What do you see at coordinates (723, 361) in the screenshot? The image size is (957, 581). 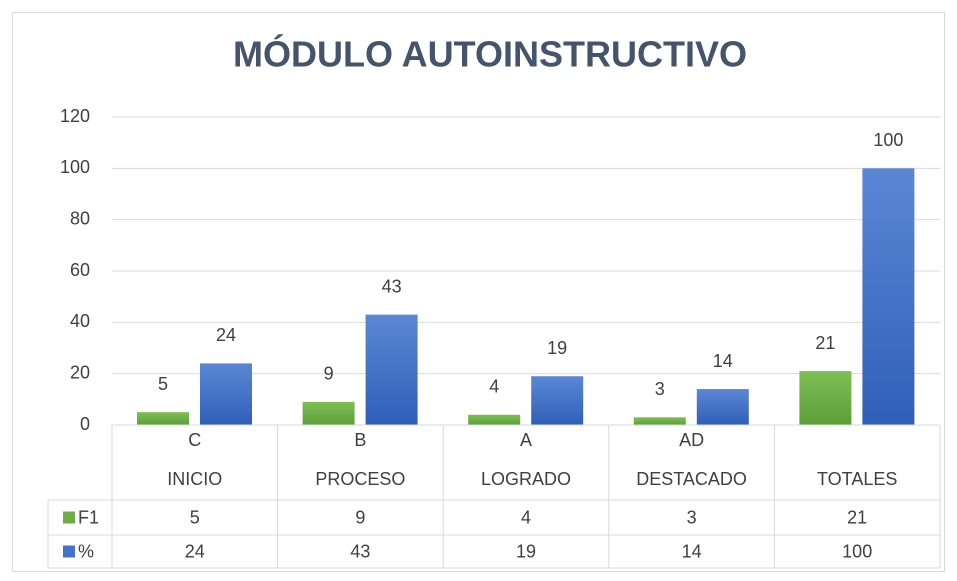 I see `data-label: 14` at bounding box center [723, 361].